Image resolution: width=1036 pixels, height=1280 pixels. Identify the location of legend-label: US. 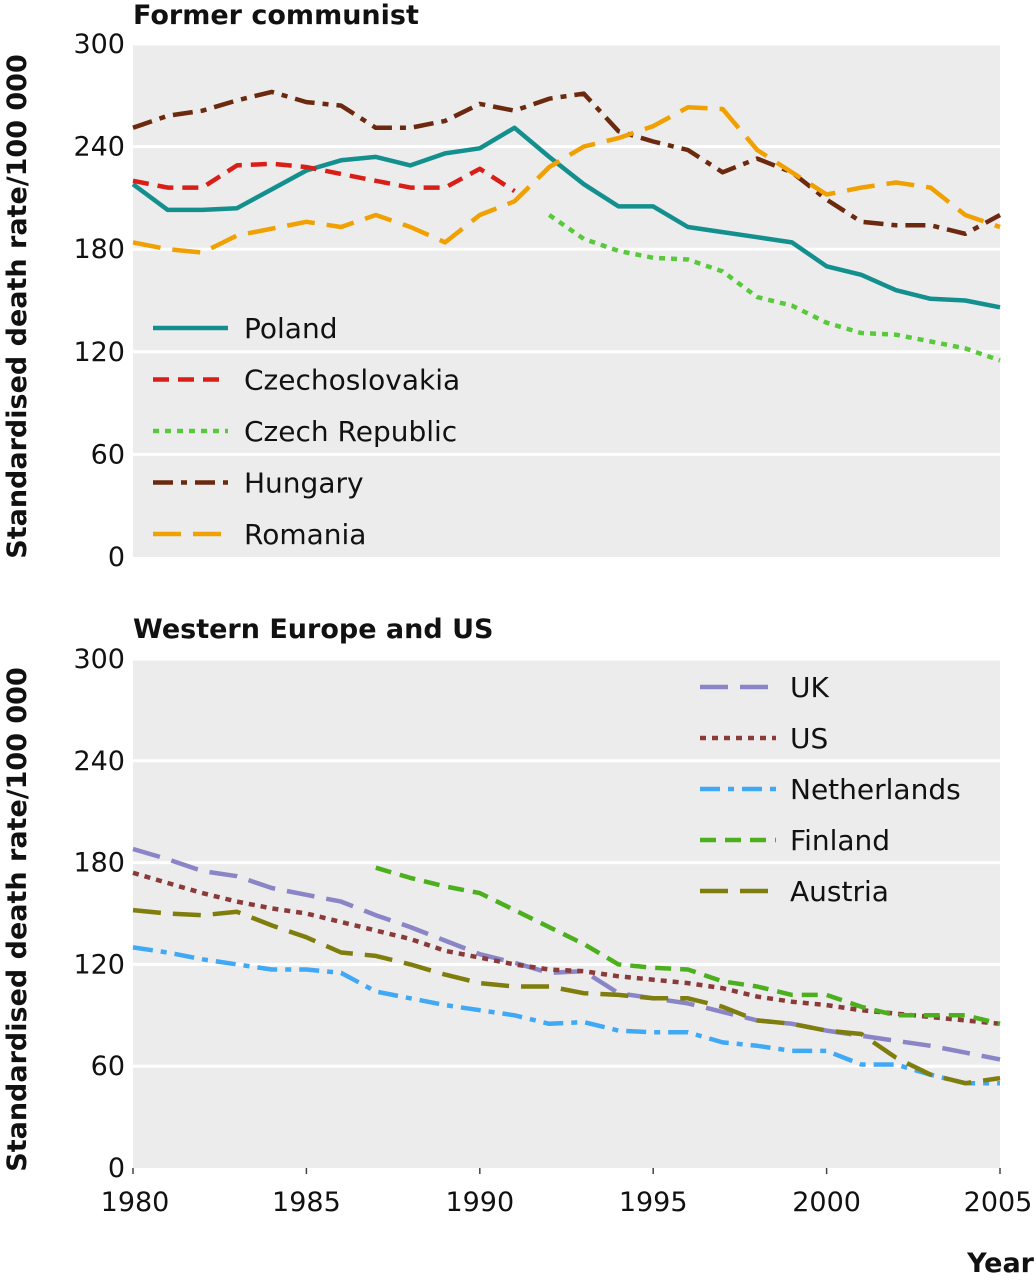
(809, 738).